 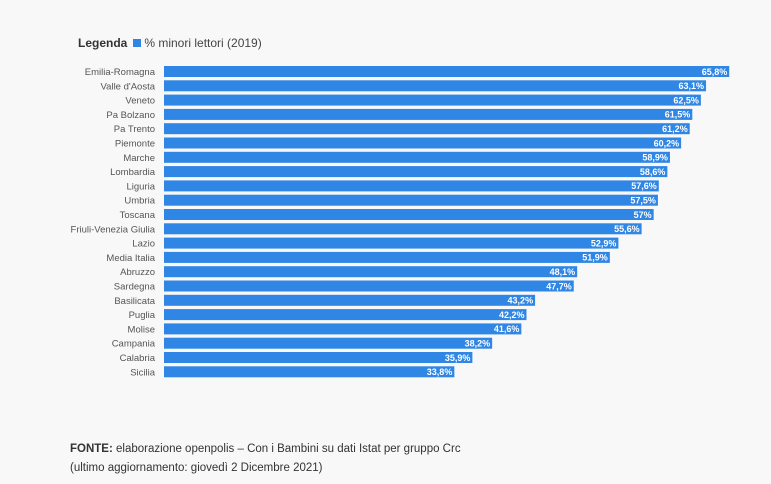 What do you see at coordinates (686, 100) in the screenshot?
I see `value-label: 62,5%` at bounding box center [686, 100].